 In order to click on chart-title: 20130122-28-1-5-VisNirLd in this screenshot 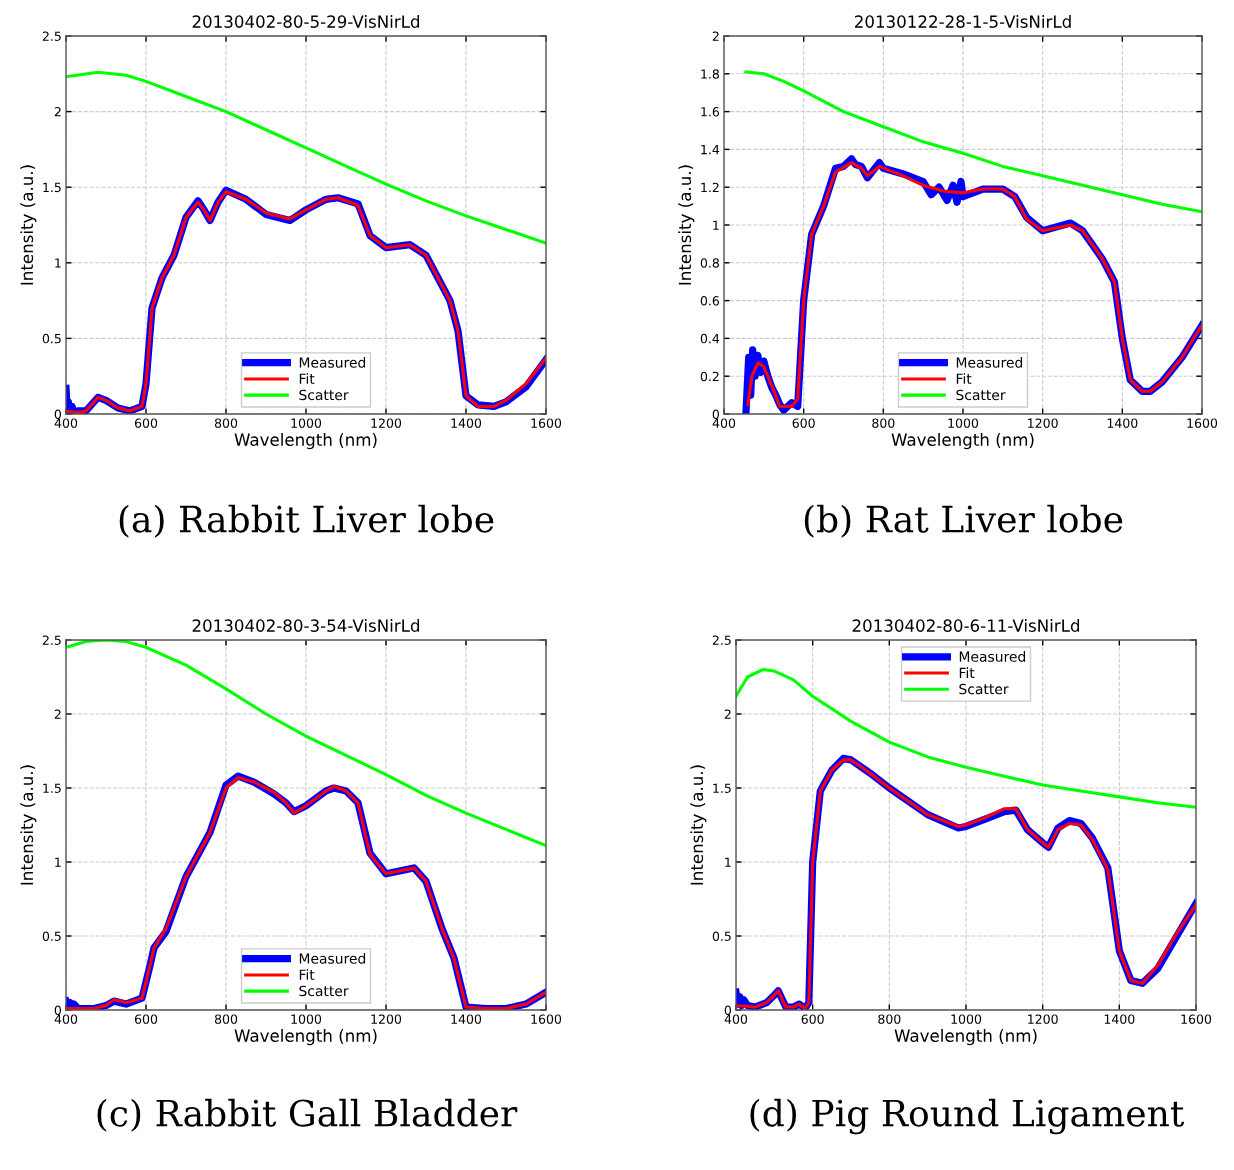, I will do `click(962, 21)`.